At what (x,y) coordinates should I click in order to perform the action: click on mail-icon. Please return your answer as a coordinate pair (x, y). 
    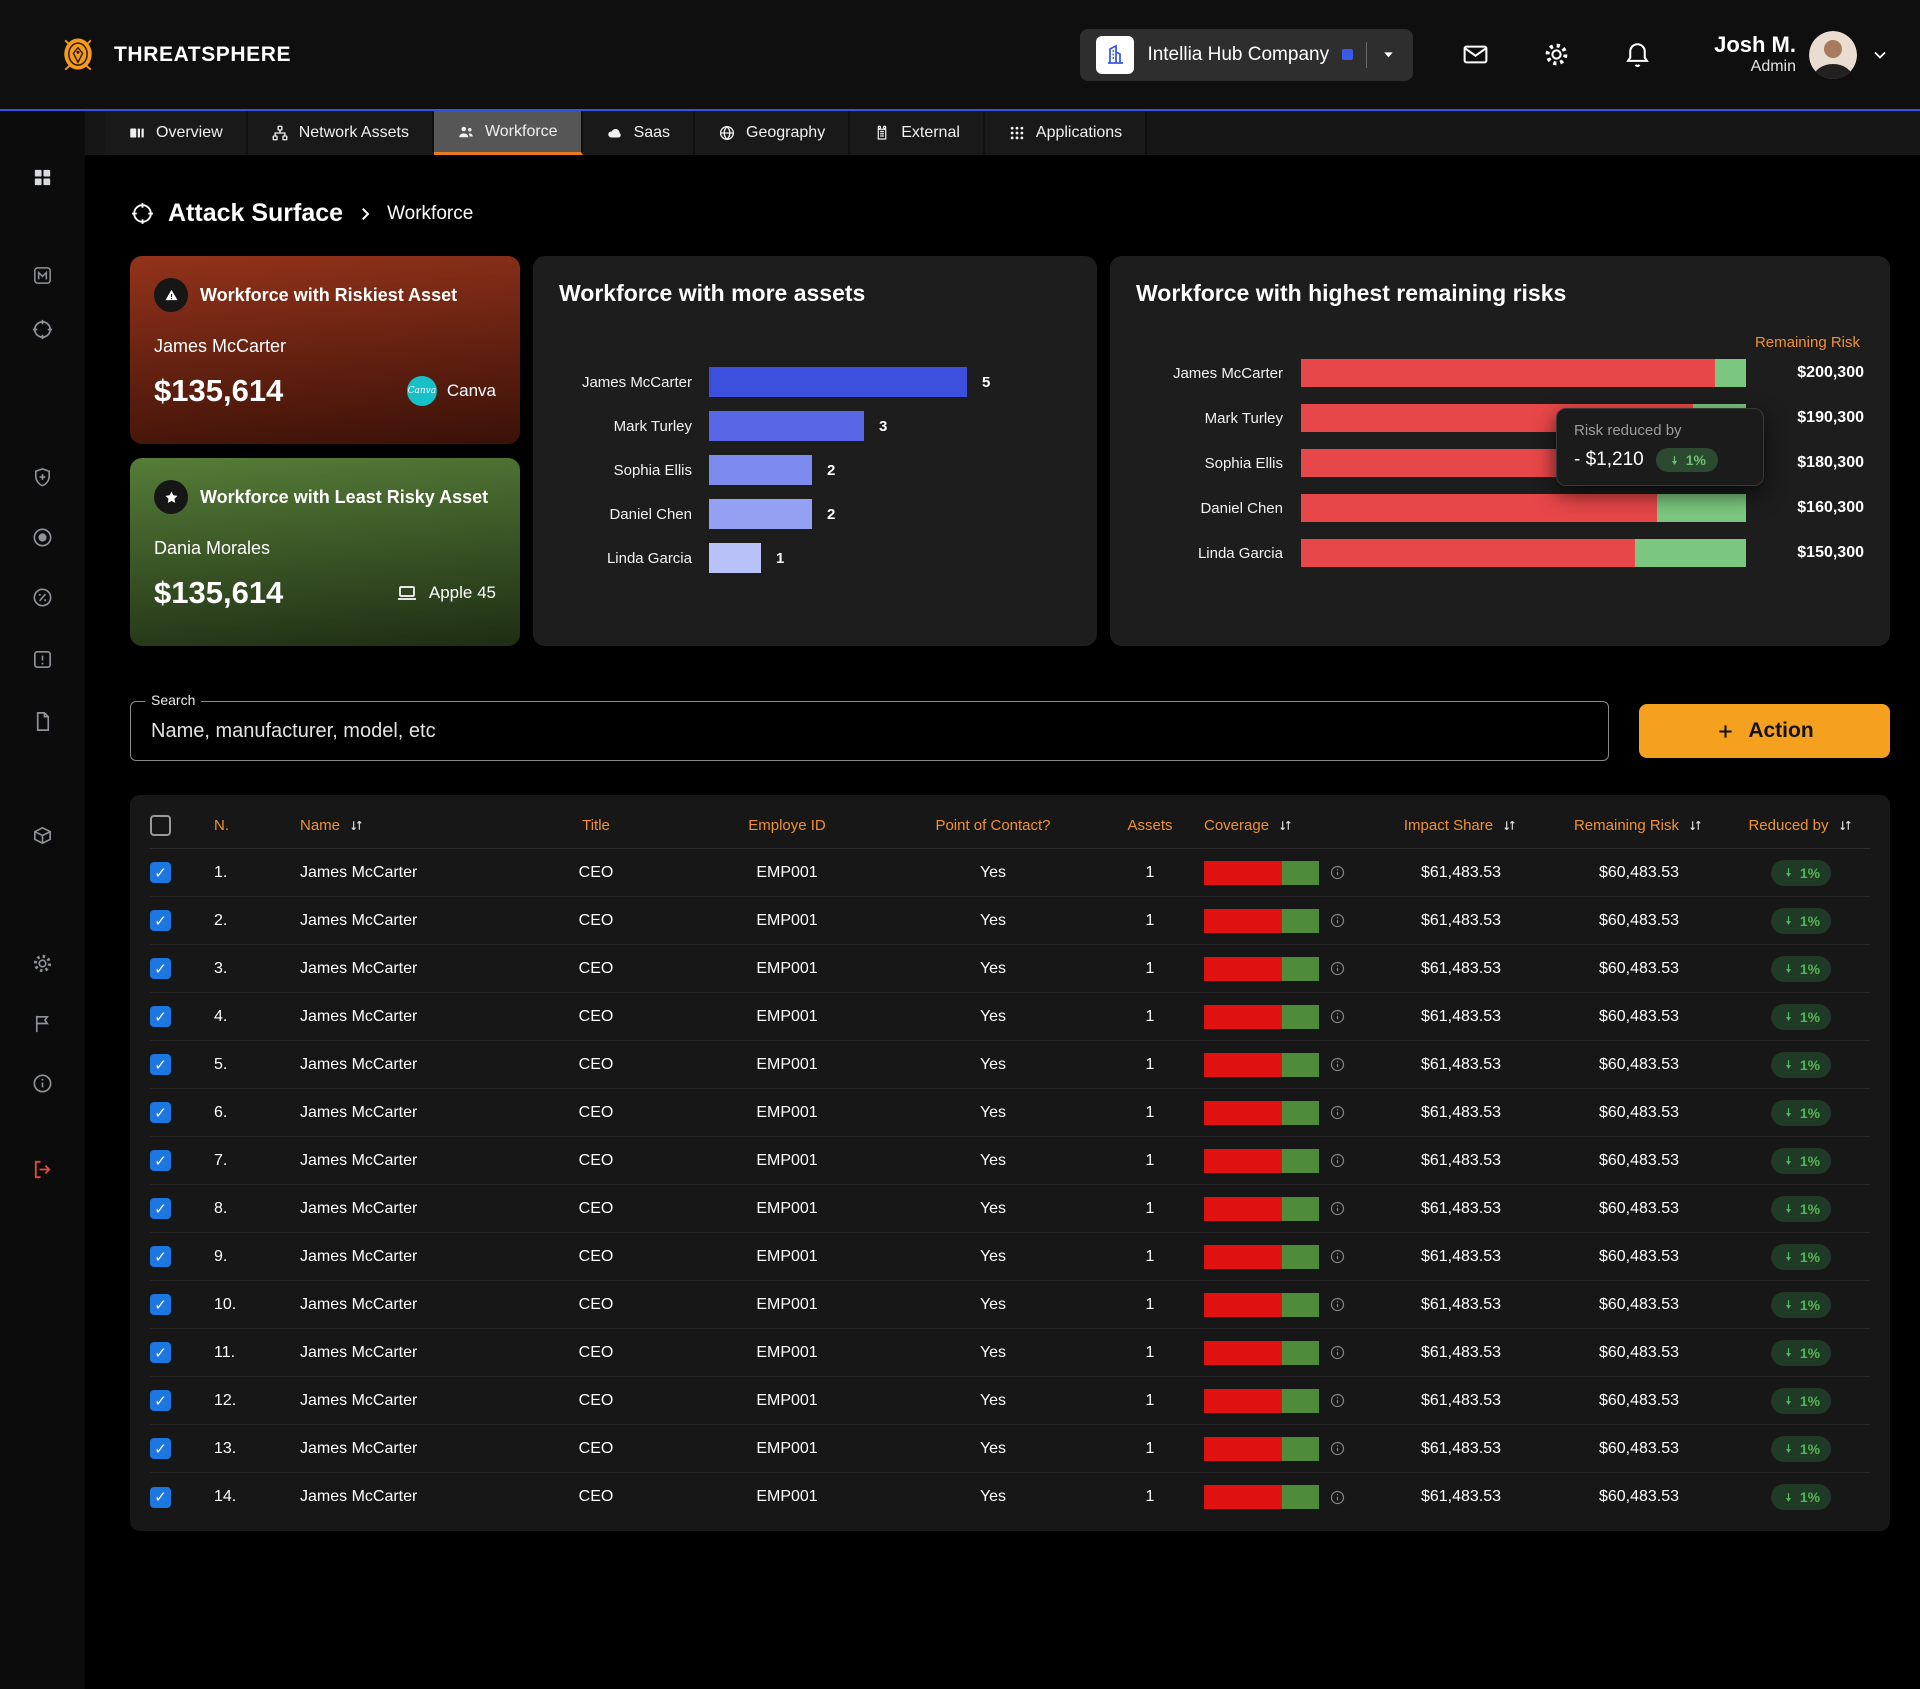
    Looking at the image, I should click on (1475, 54).